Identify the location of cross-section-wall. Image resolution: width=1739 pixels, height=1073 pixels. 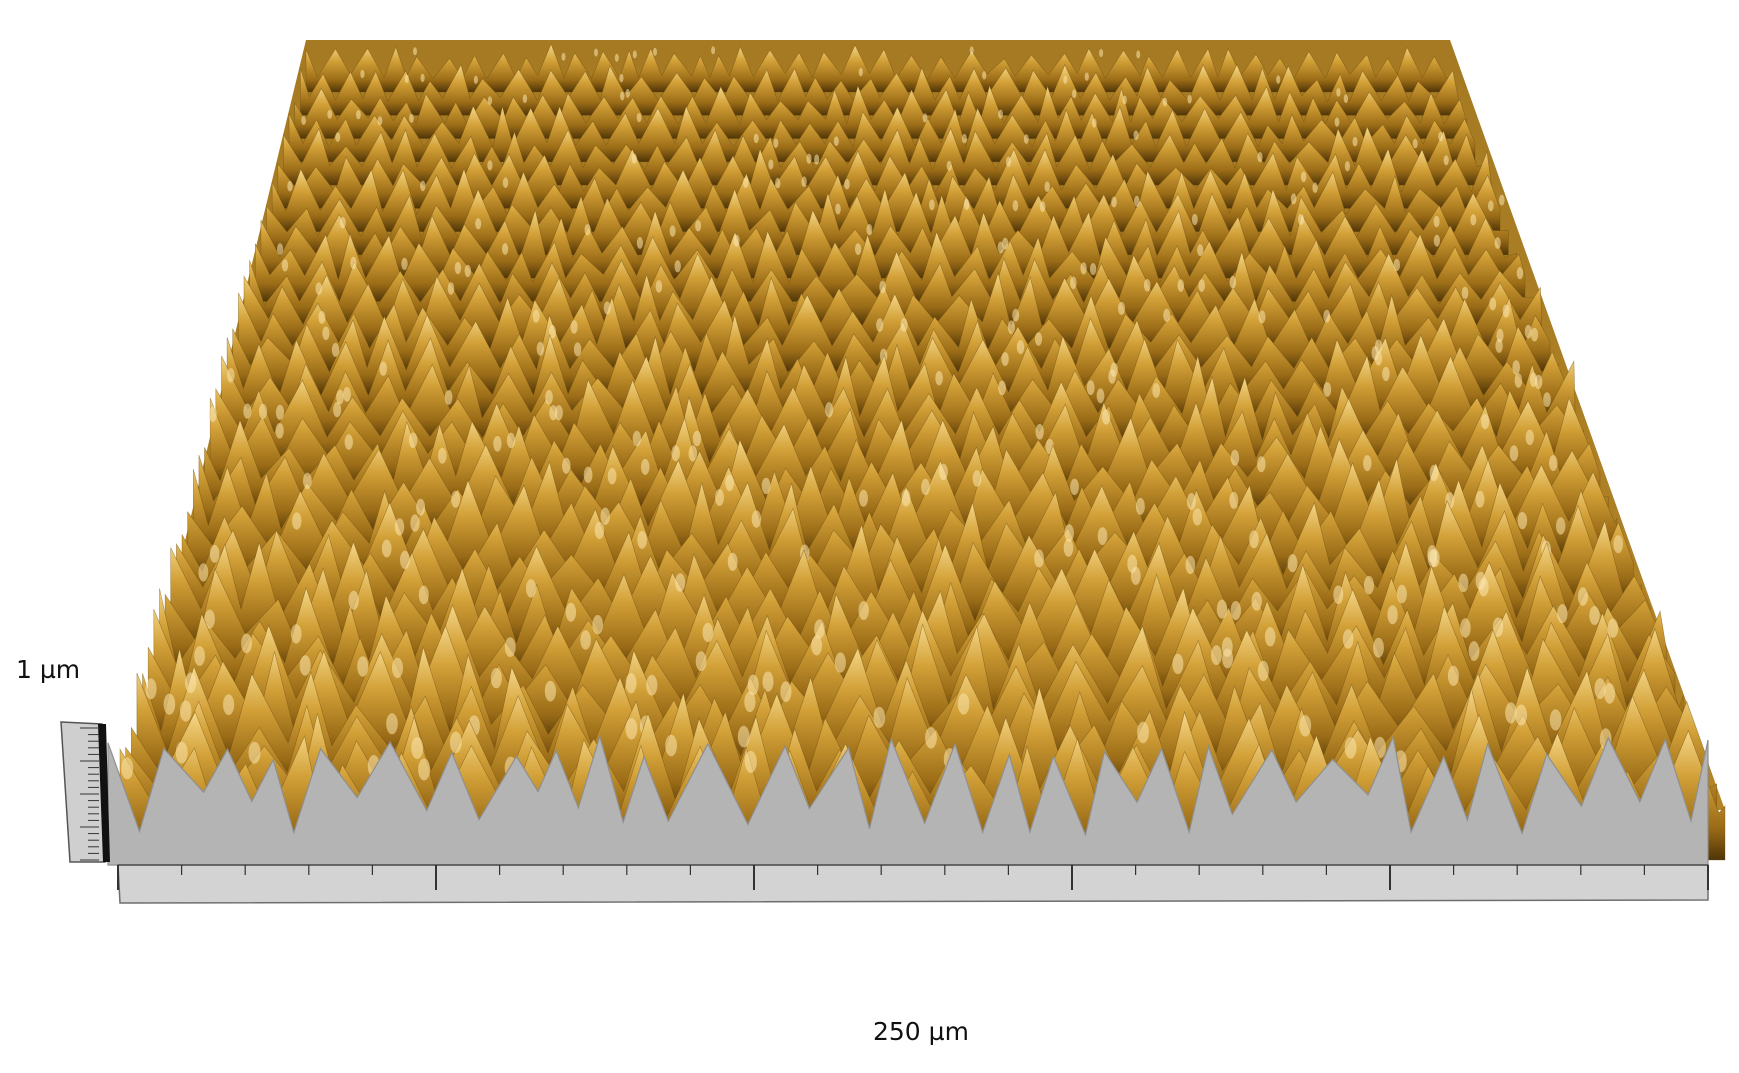
(908, 799).